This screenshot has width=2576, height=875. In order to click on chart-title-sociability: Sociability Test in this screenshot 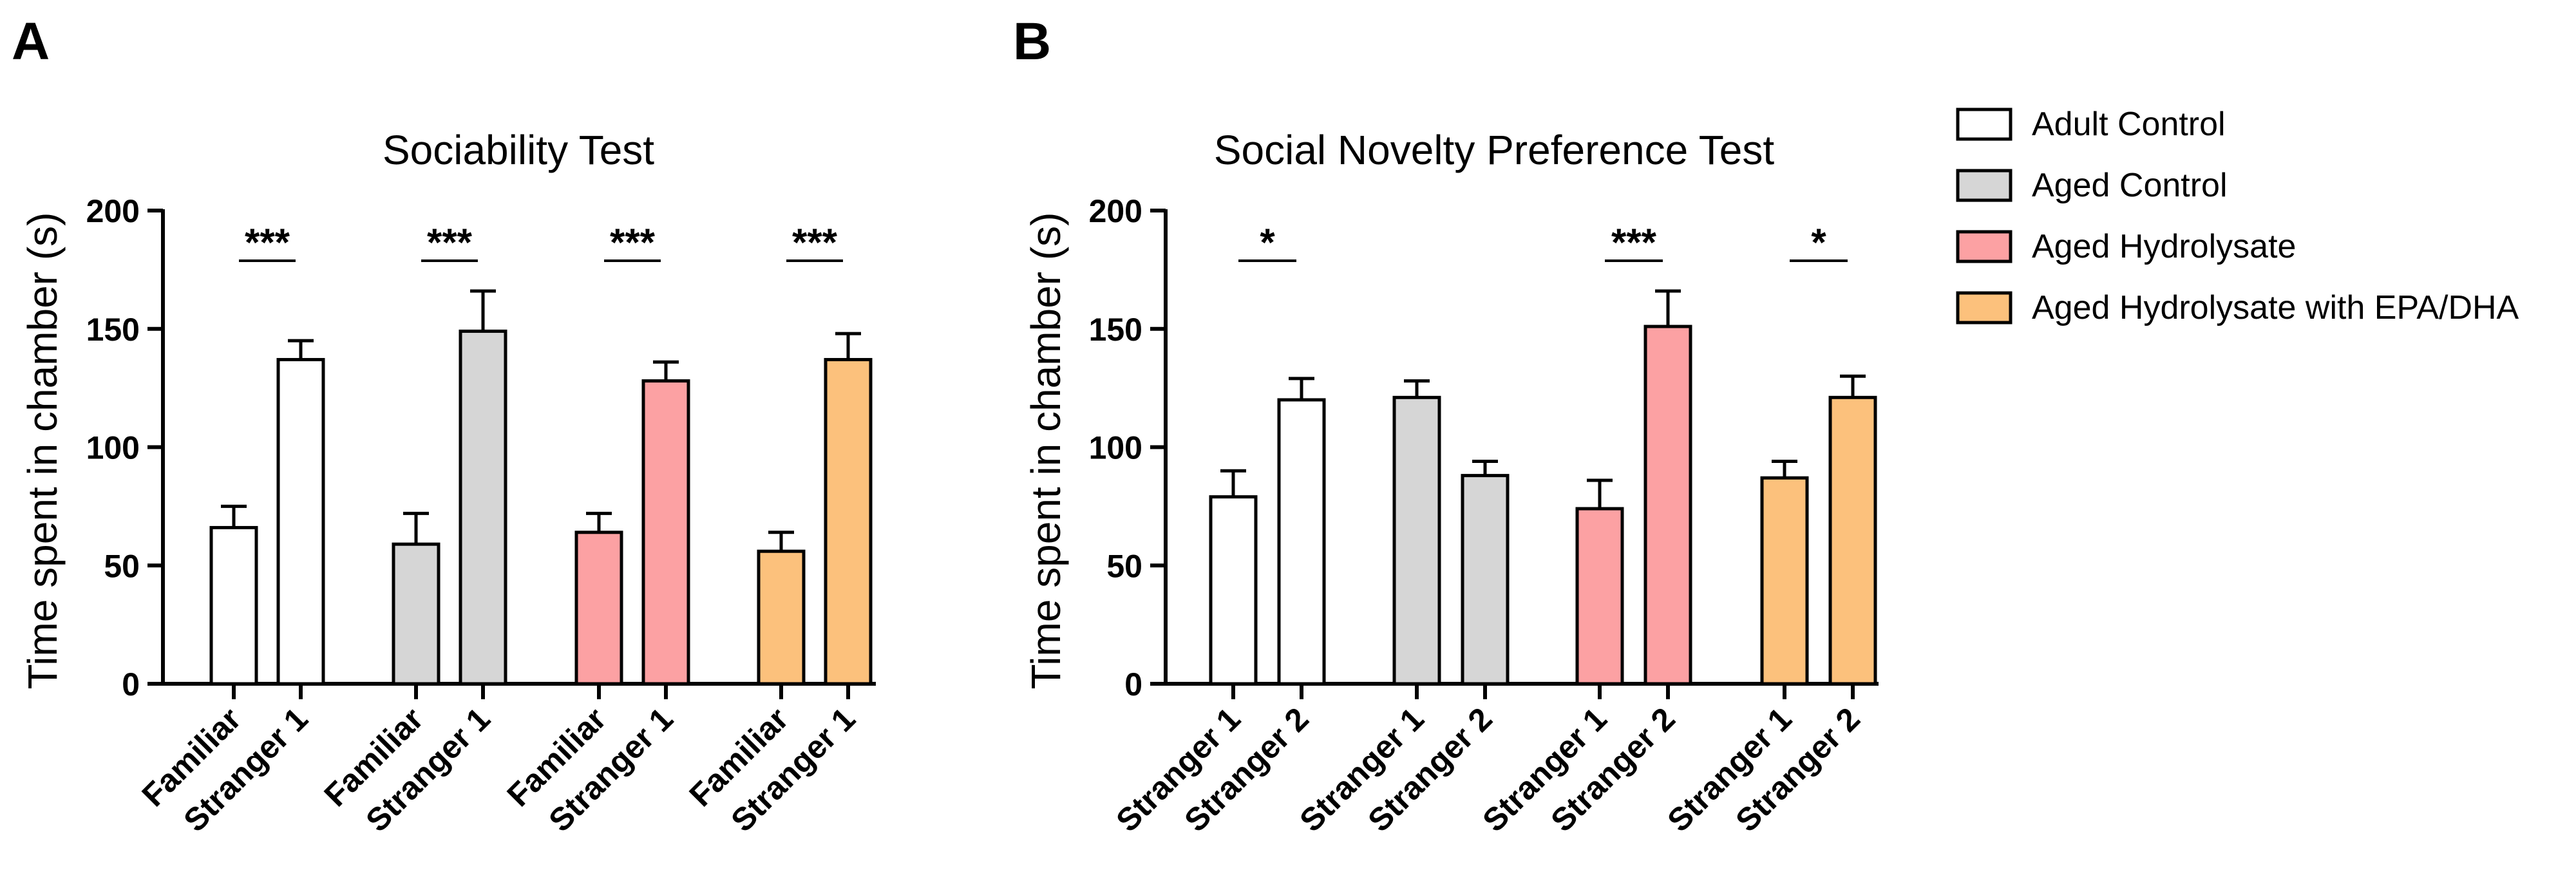, I will do `click(518, 150)`.